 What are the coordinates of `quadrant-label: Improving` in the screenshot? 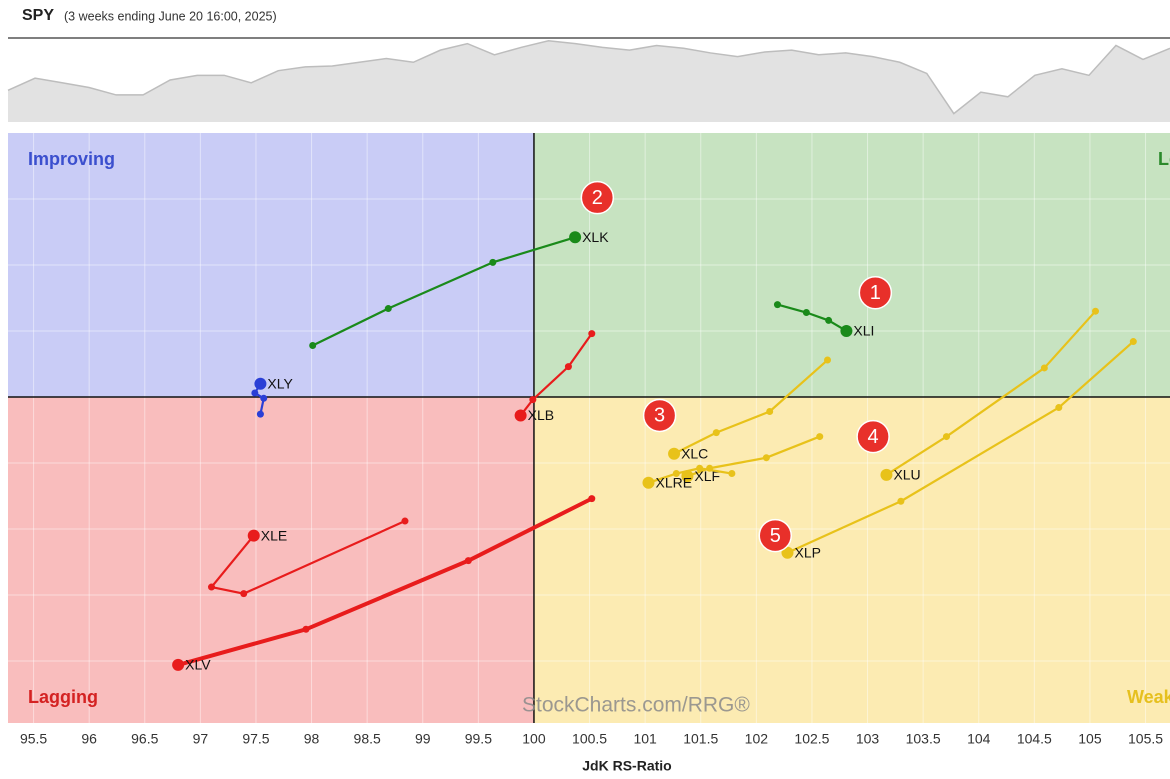 It's located at (71, 159).